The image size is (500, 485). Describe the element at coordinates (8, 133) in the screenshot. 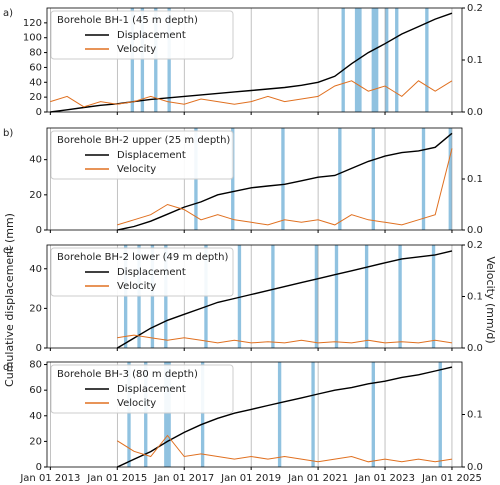

I see `panel-label: b)` at that location.